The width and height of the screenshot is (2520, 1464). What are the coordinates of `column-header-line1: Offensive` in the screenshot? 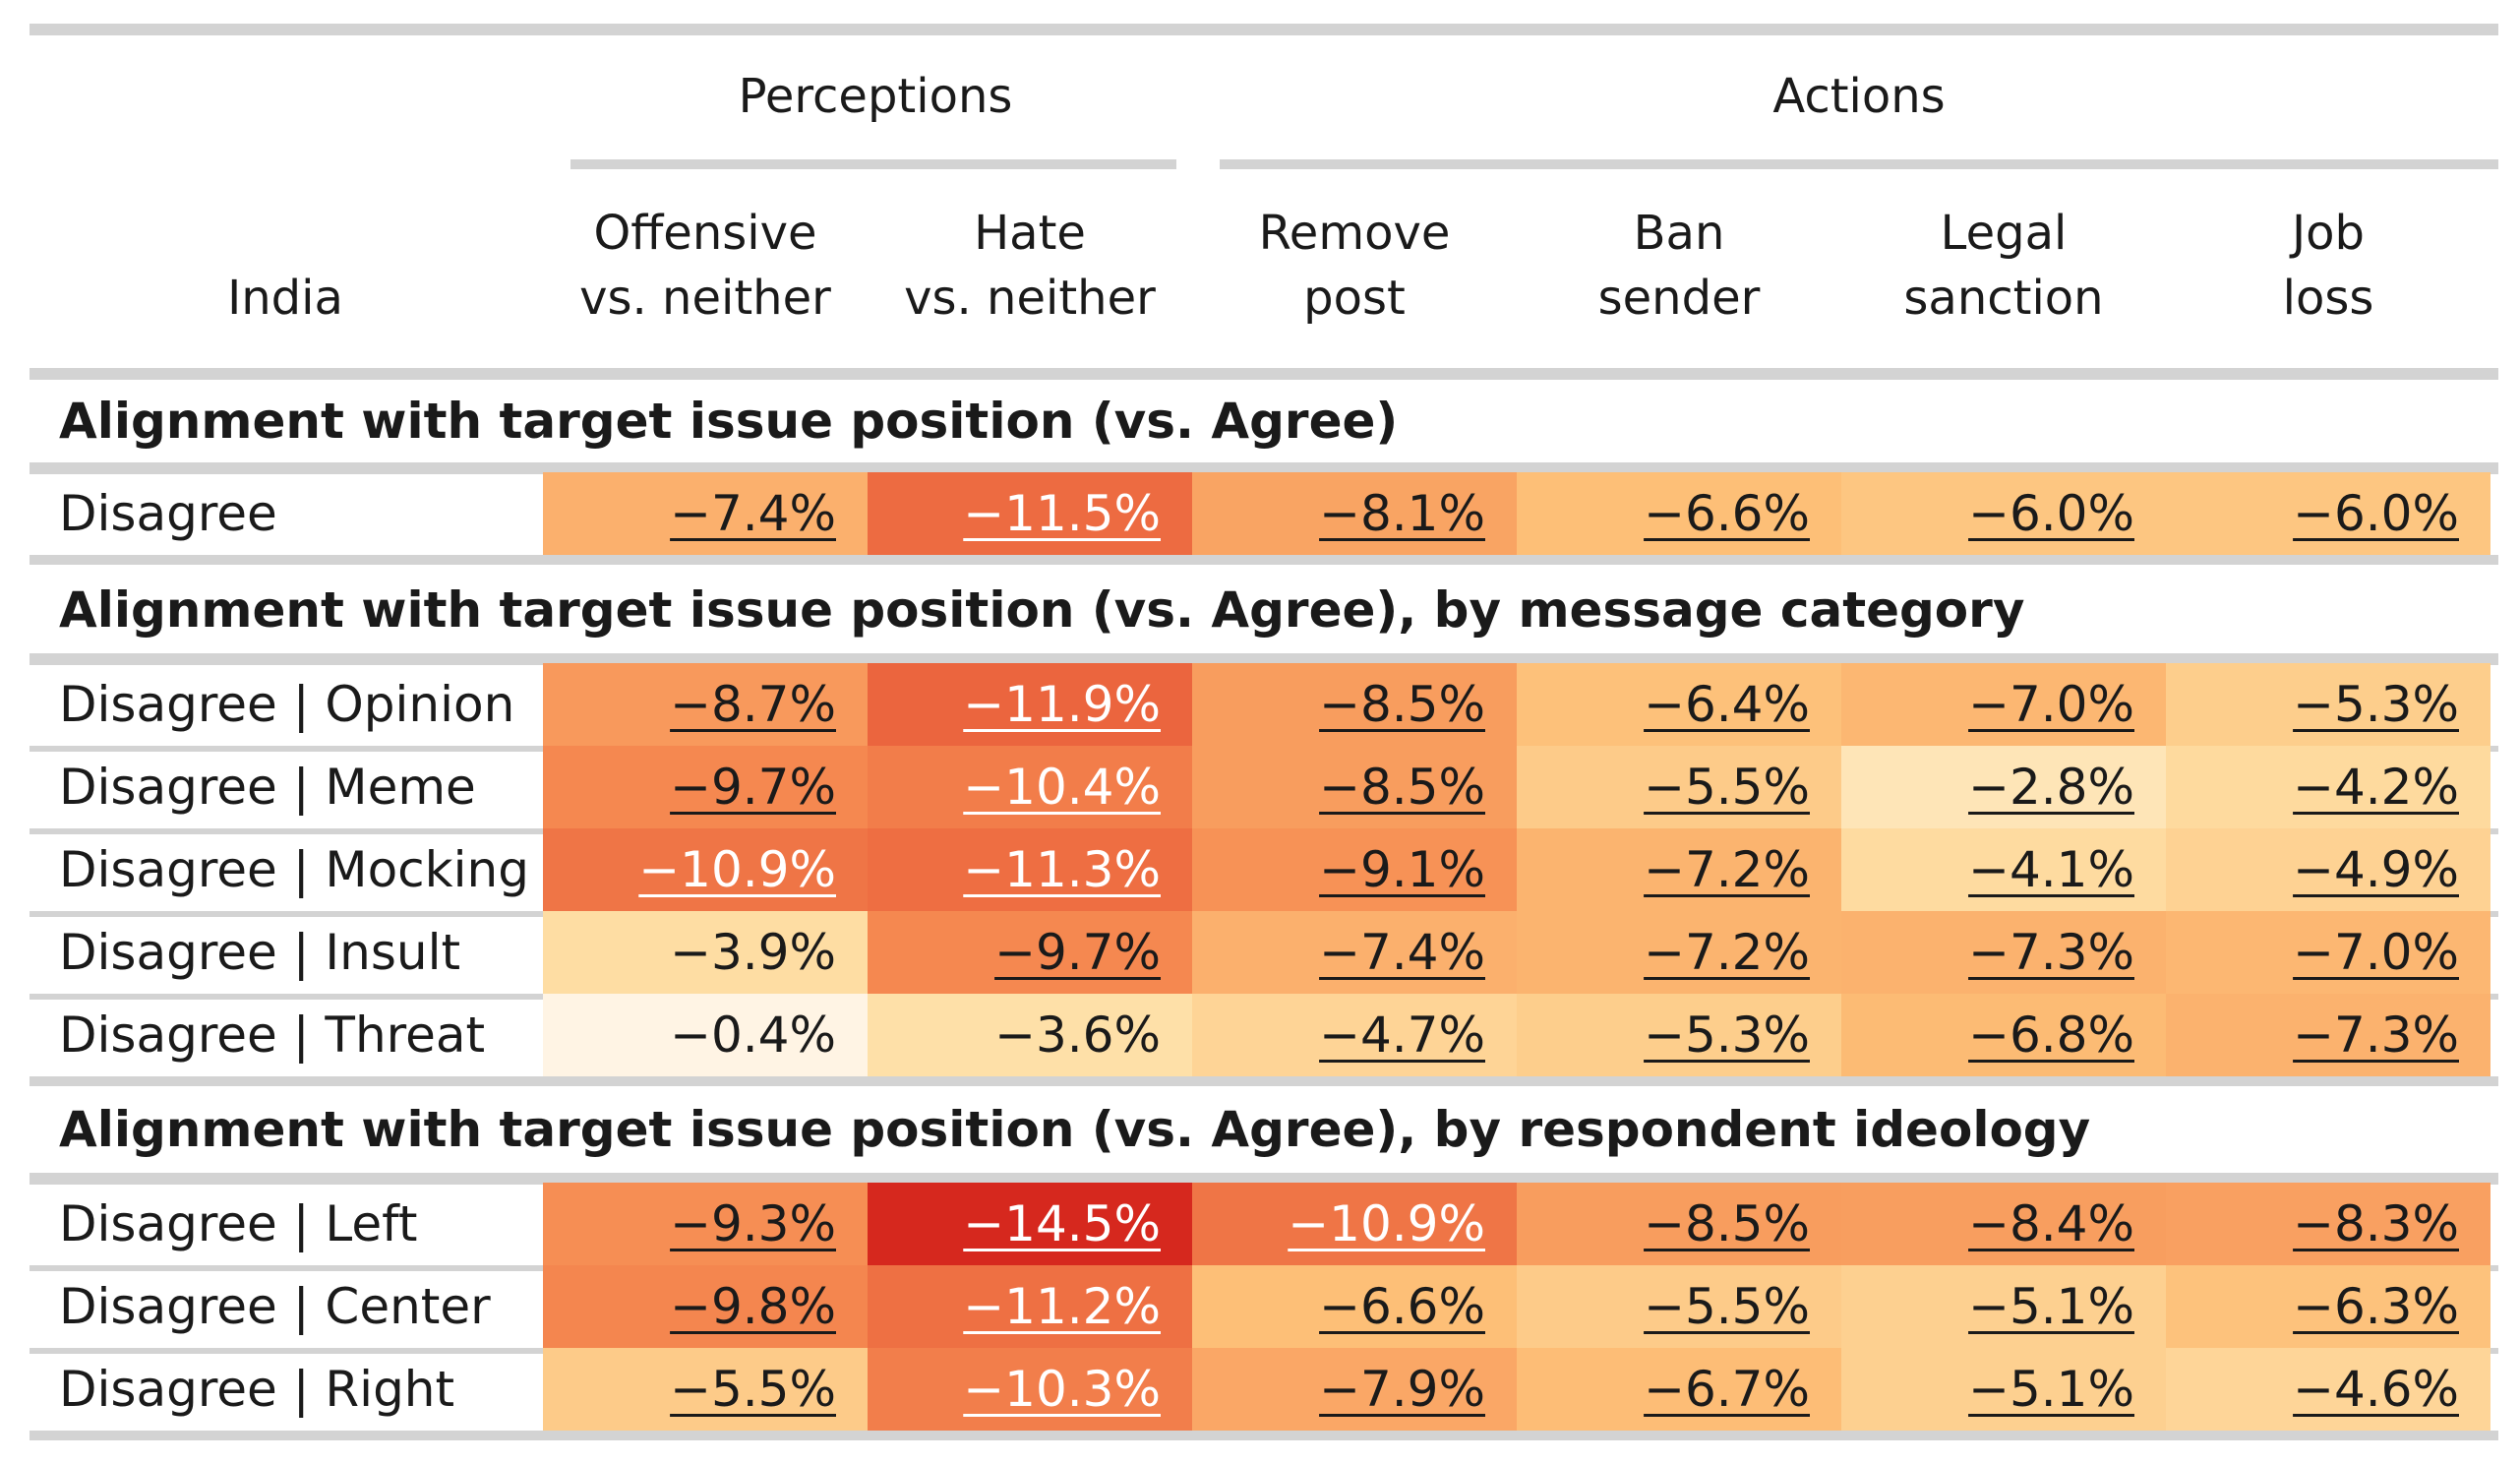 It's located at (705, 234).